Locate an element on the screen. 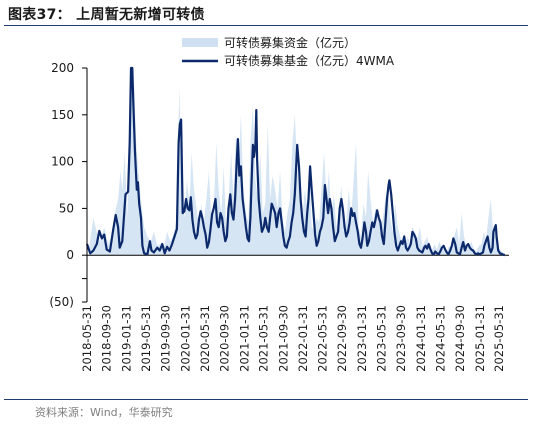 The height and width of the screenshot is (424, 534). x-tick-label: 2023-01-31 is located at coordinates (362, 338).